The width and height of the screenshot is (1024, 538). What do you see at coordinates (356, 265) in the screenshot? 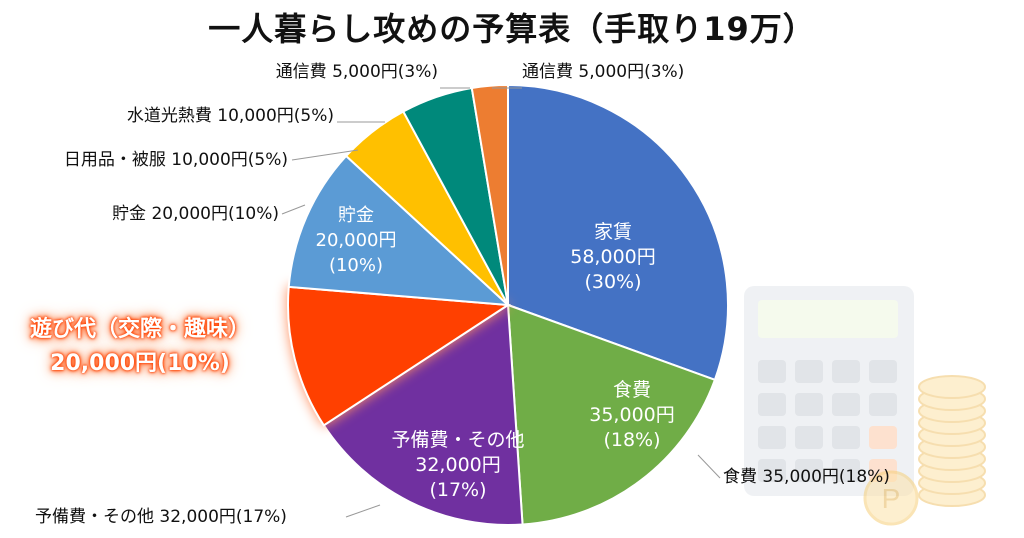
I see `label-savings-percent: (10%)` at bounding box center [356, 265].